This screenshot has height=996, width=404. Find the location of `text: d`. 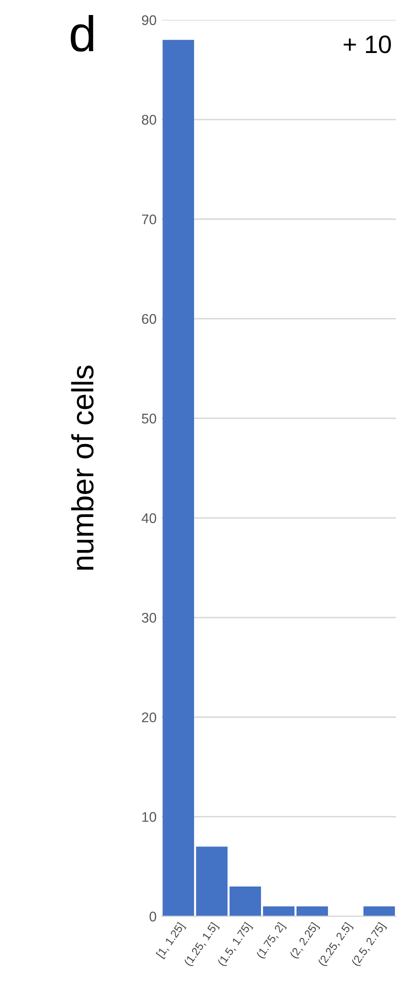

text: d is located at coordinates (82, 33).